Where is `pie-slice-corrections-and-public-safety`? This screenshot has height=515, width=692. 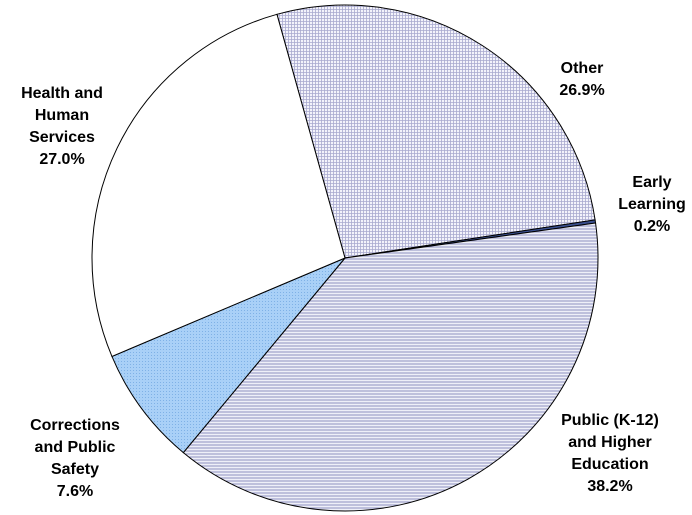 pie-slice-corrections-and-public-safety is located at coordinates (228, 355).